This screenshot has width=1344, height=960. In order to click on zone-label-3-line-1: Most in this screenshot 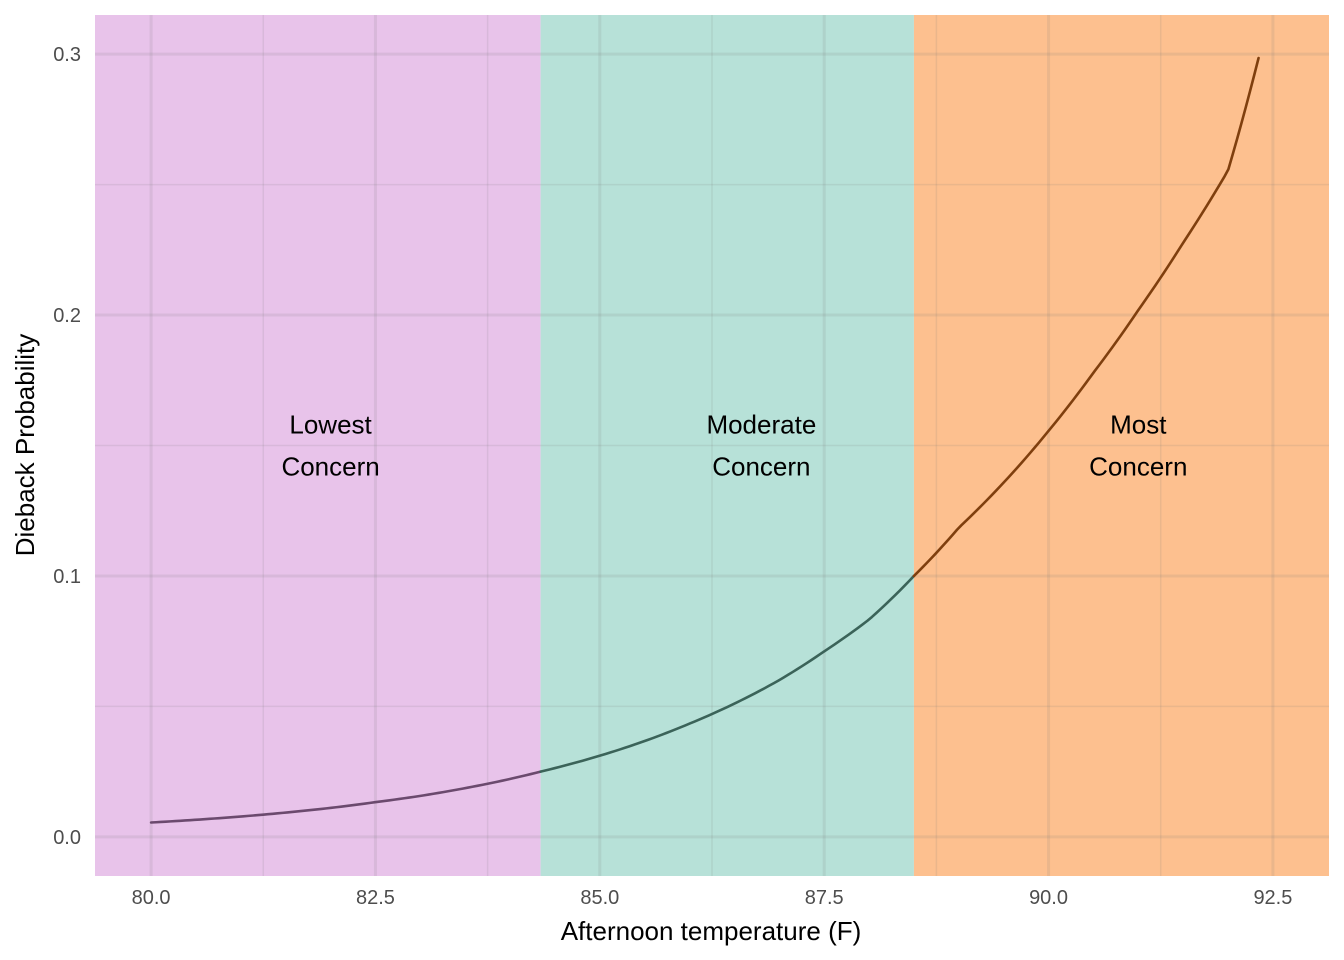, I will do `click(1138, 425)`.